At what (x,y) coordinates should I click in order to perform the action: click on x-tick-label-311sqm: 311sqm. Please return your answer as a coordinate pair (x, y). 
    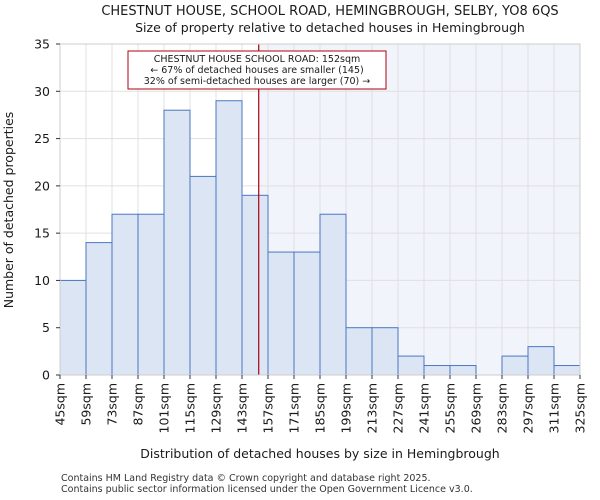
    Looking at the image, I should click on (554, 408).